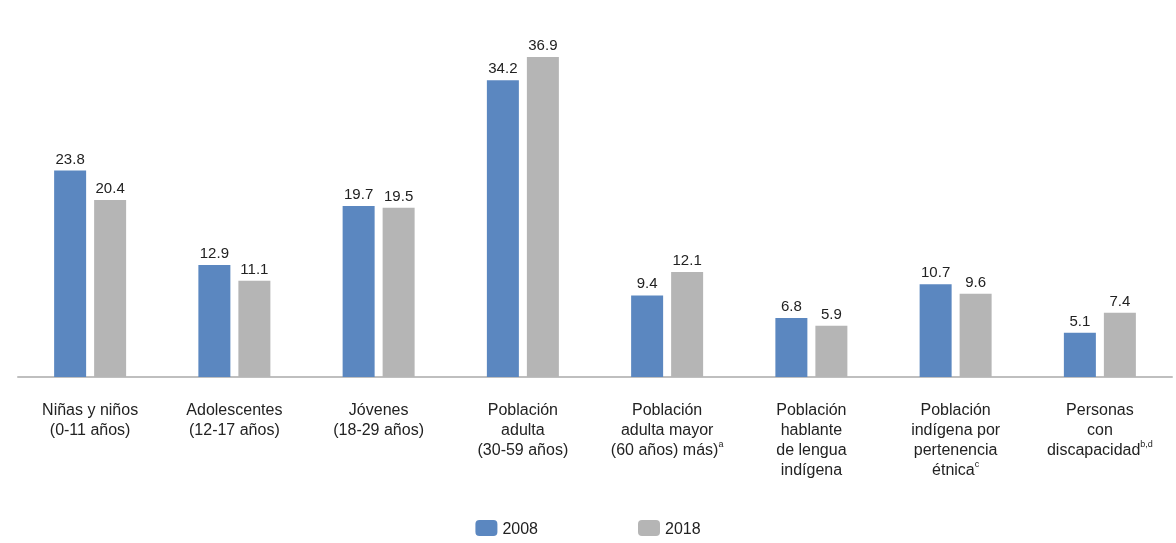 This screenshot has width=1176, height=543. Describe the element at coordinates (399, 195) in the screenshot. I see `data-label: 19.5` at that location.